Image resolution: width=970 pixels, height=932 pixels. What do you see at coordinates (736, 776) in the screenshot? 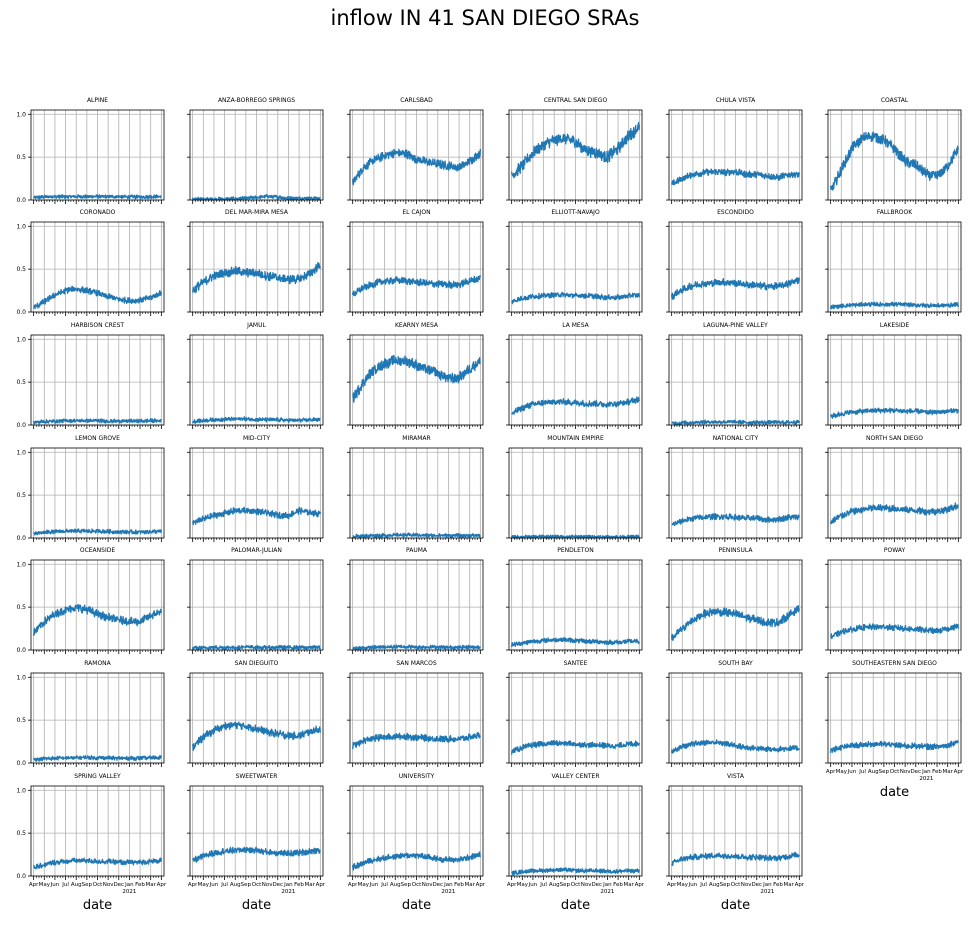
I see `subplot-title: VISTA` at bounding box center [736, 776].